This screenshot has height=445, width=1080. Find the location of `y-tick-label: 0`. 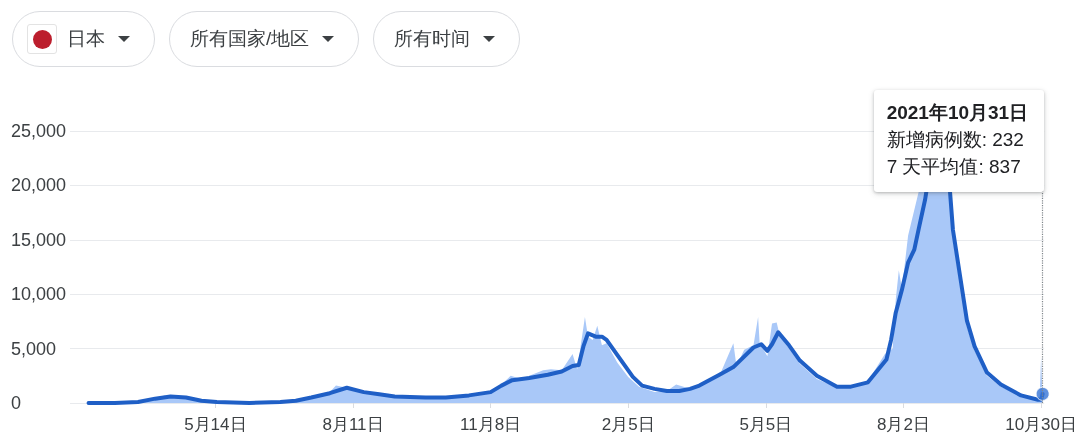

y-tick-label: 0 is located at coordinates (16, 403).